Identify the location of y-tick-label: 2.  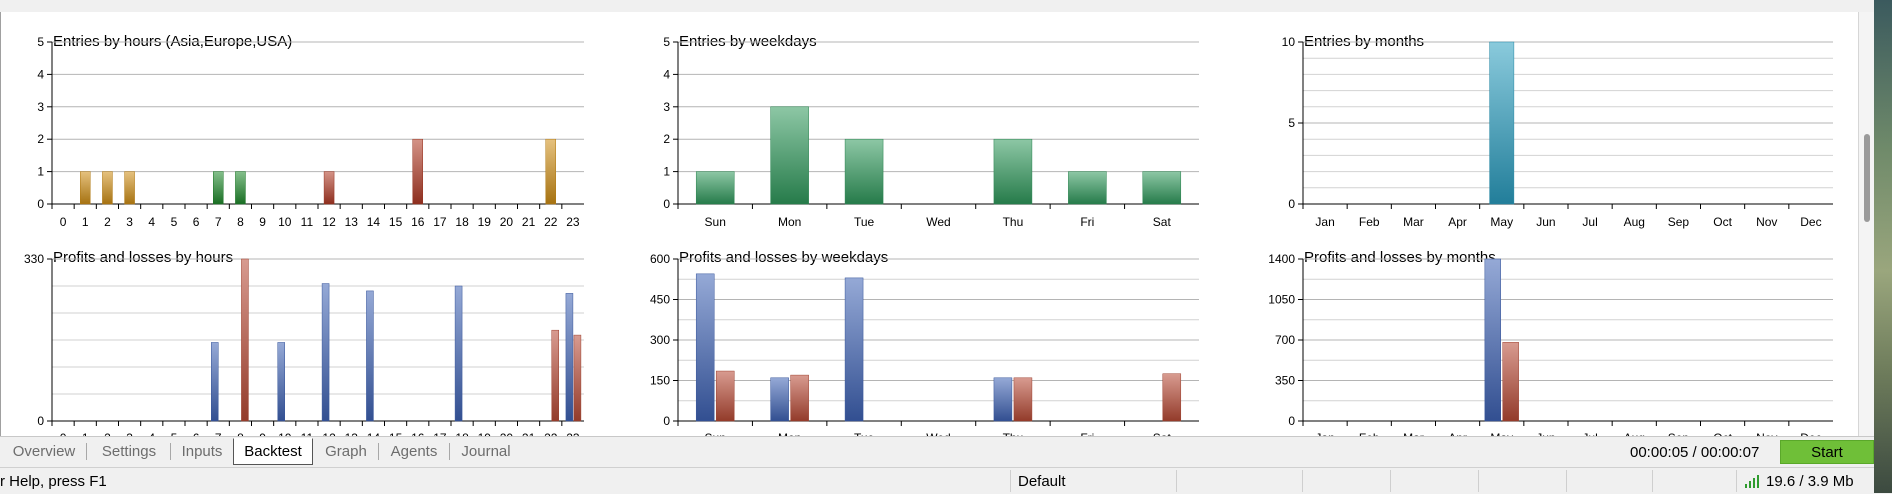
(40, 139).